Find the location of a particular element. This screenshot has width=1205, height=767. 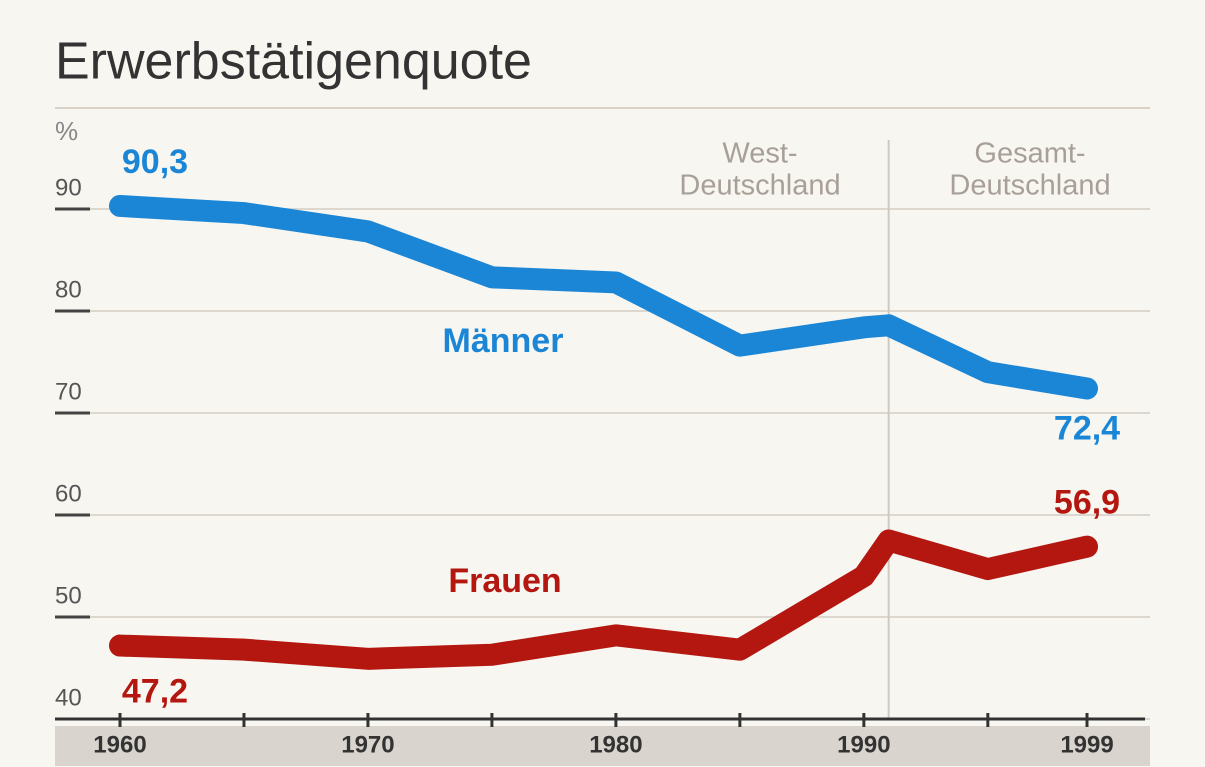

data-label: 72,4 is located at coordinates (1087, 429).